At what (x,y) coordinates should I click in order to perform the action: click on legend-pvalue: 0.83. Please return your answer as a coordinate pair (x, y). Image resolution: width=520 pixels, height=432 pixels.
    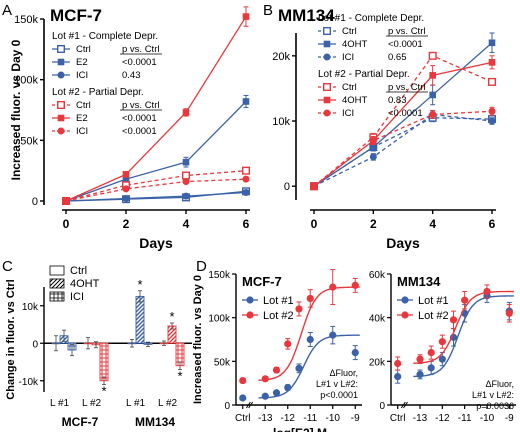
    Looking at the image, I should click on (397, 100).